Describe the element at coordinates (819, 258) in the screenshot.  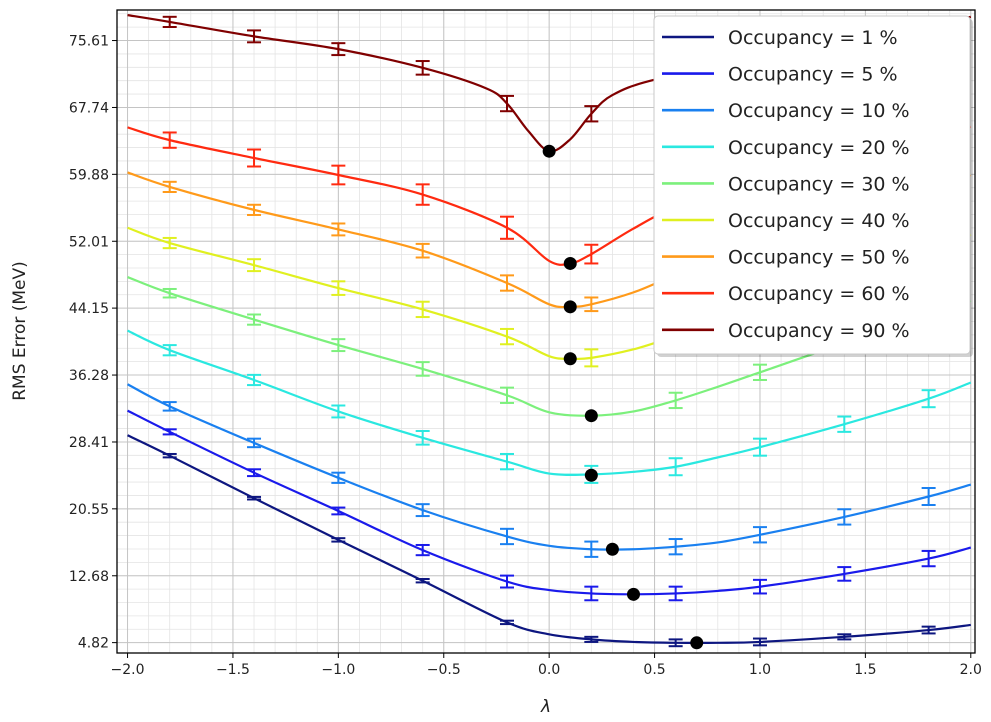
I see `legend-label-7: Occupancy = 50 %` at that location.